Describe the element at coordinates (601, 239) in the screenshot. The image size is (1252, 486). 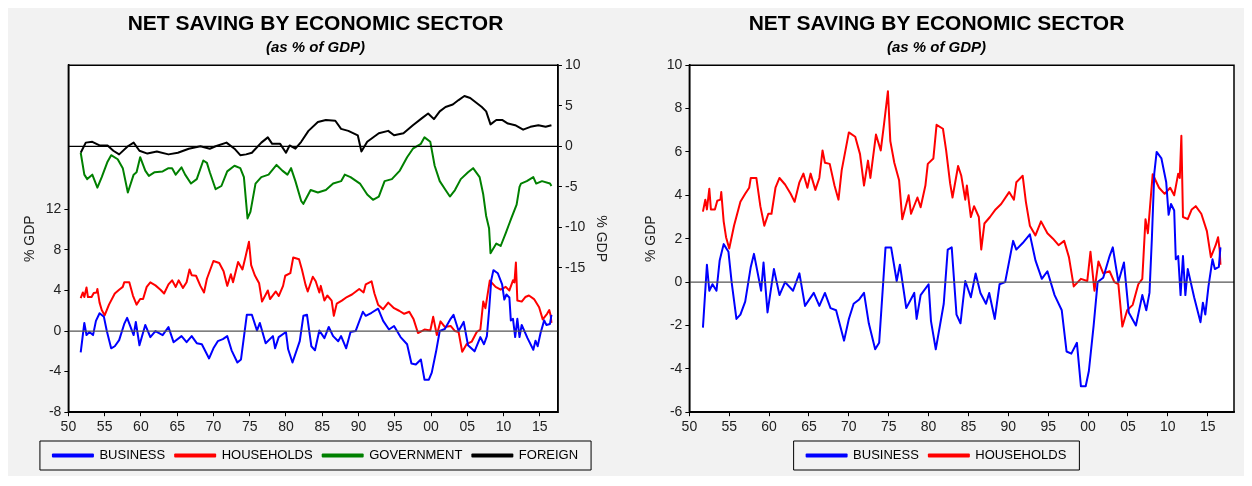
I see `y2-axis-title: % GDP` at that location.